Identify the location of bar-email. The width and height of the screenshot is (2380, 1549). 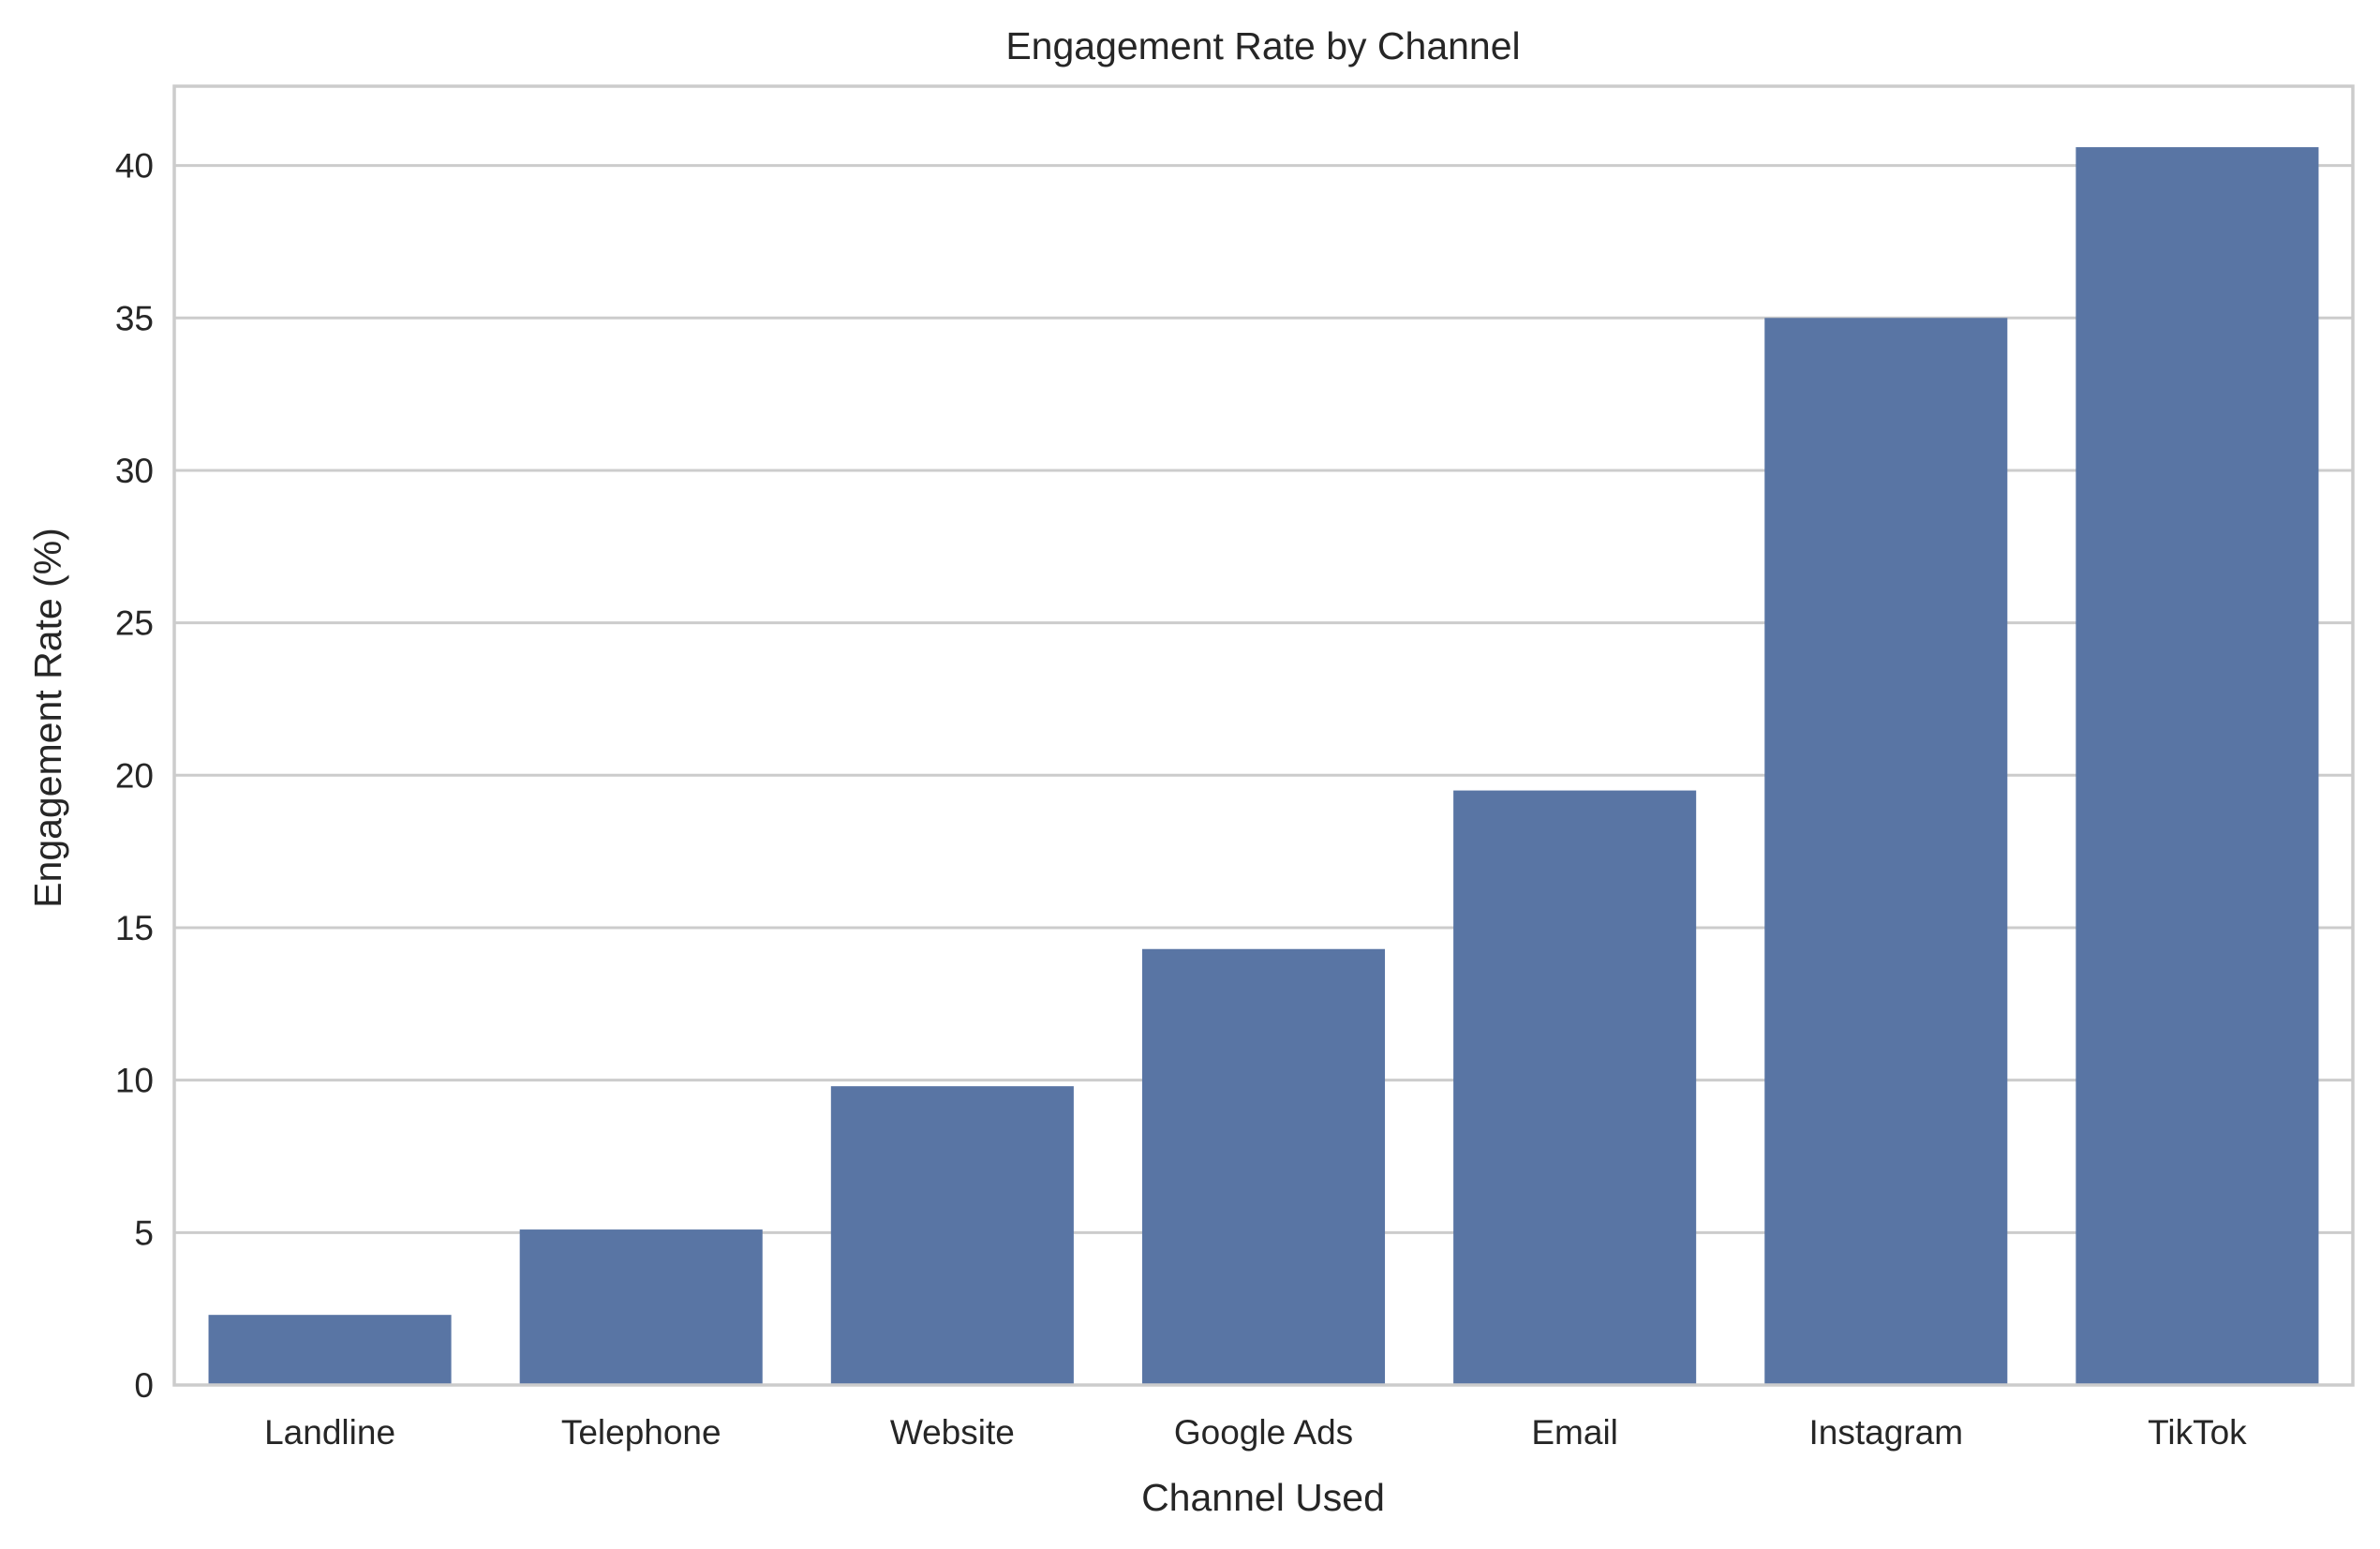
(1575, 1087).